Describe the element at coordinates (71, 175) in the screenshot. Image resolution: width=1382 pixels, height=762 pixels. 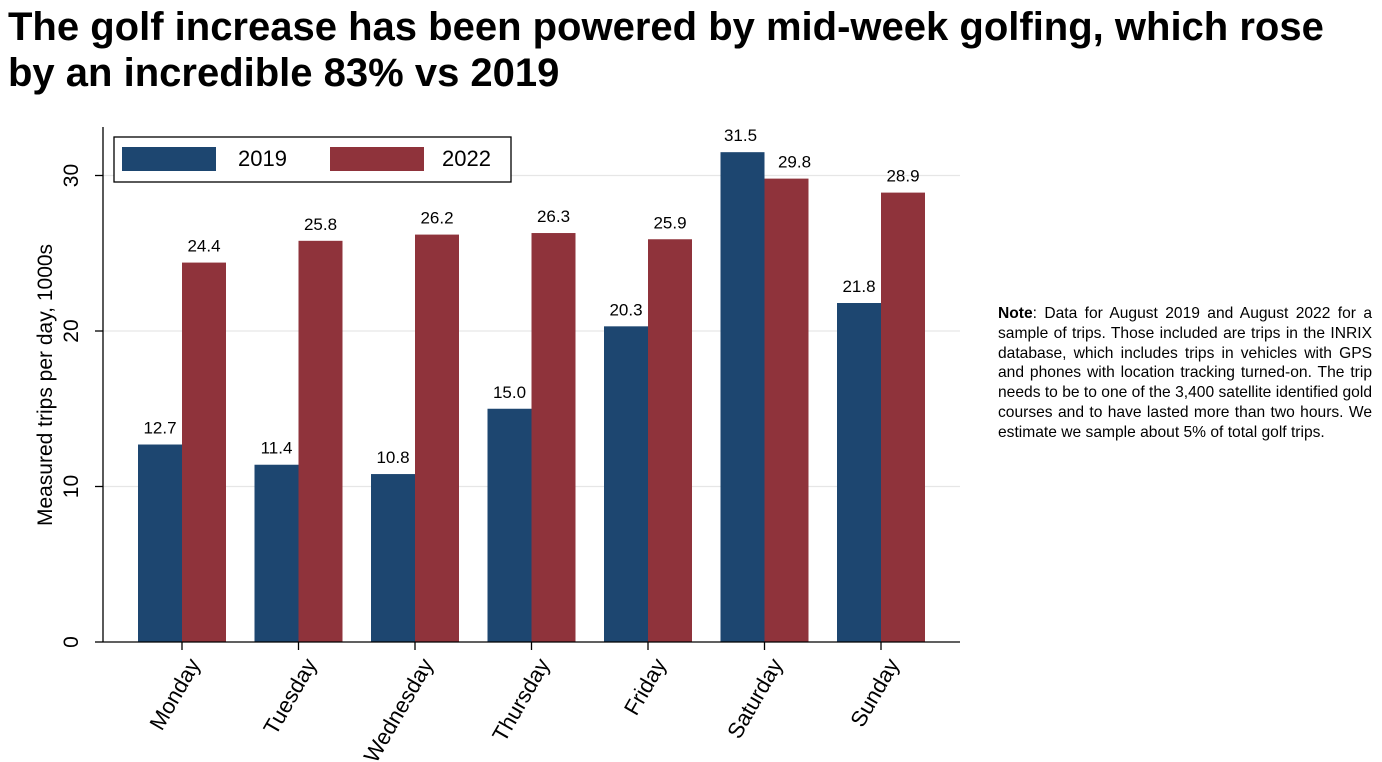
I see `y-tick-label: 30` at that location.